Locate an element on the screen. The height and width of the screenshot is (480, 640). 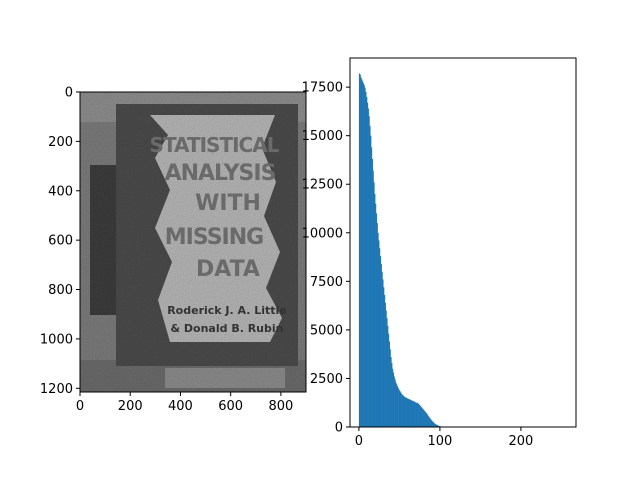
histogram-y-tick-label: 2500 is located at coordinates (326, 379).